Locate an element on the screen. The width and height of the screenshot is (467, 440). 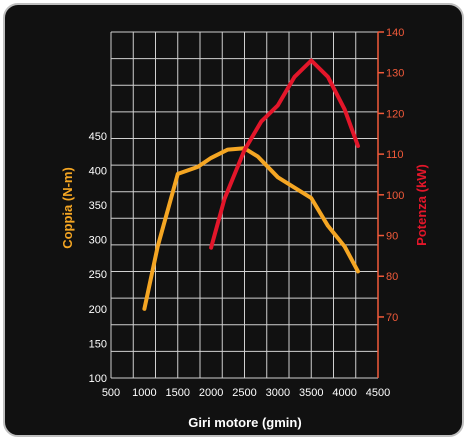
x-tick-label: 500 is located at coordinates (111, 393).